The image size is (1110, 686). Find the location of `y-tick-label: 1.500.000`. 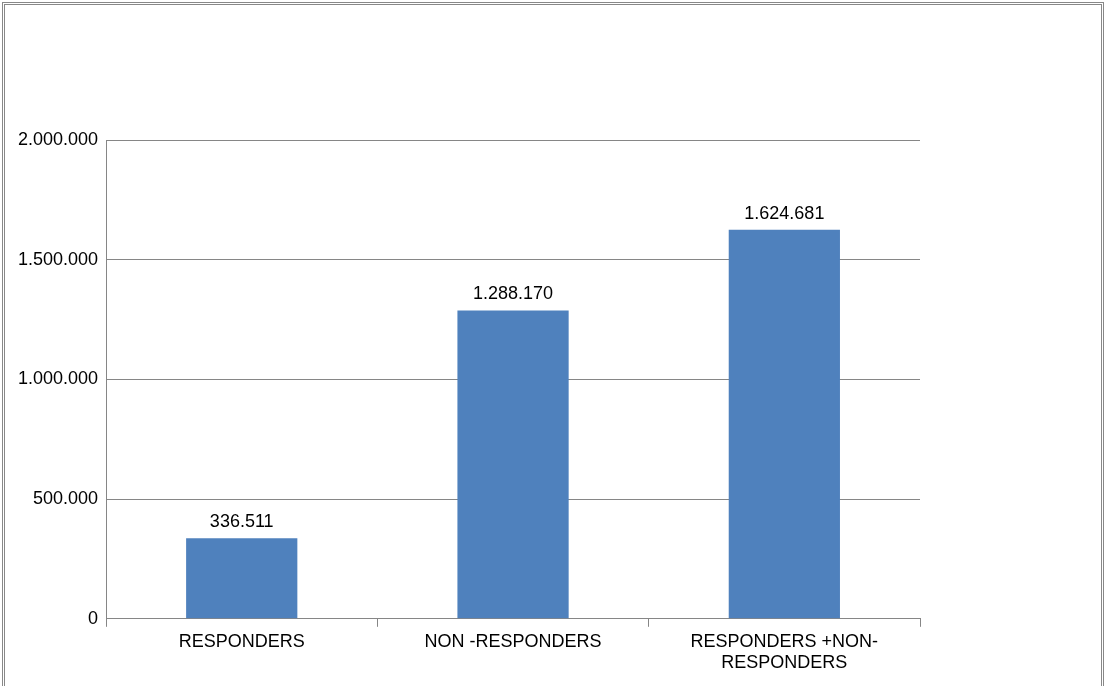

y-tick-label: 1.500.000 is located at coordinates (58, 258).